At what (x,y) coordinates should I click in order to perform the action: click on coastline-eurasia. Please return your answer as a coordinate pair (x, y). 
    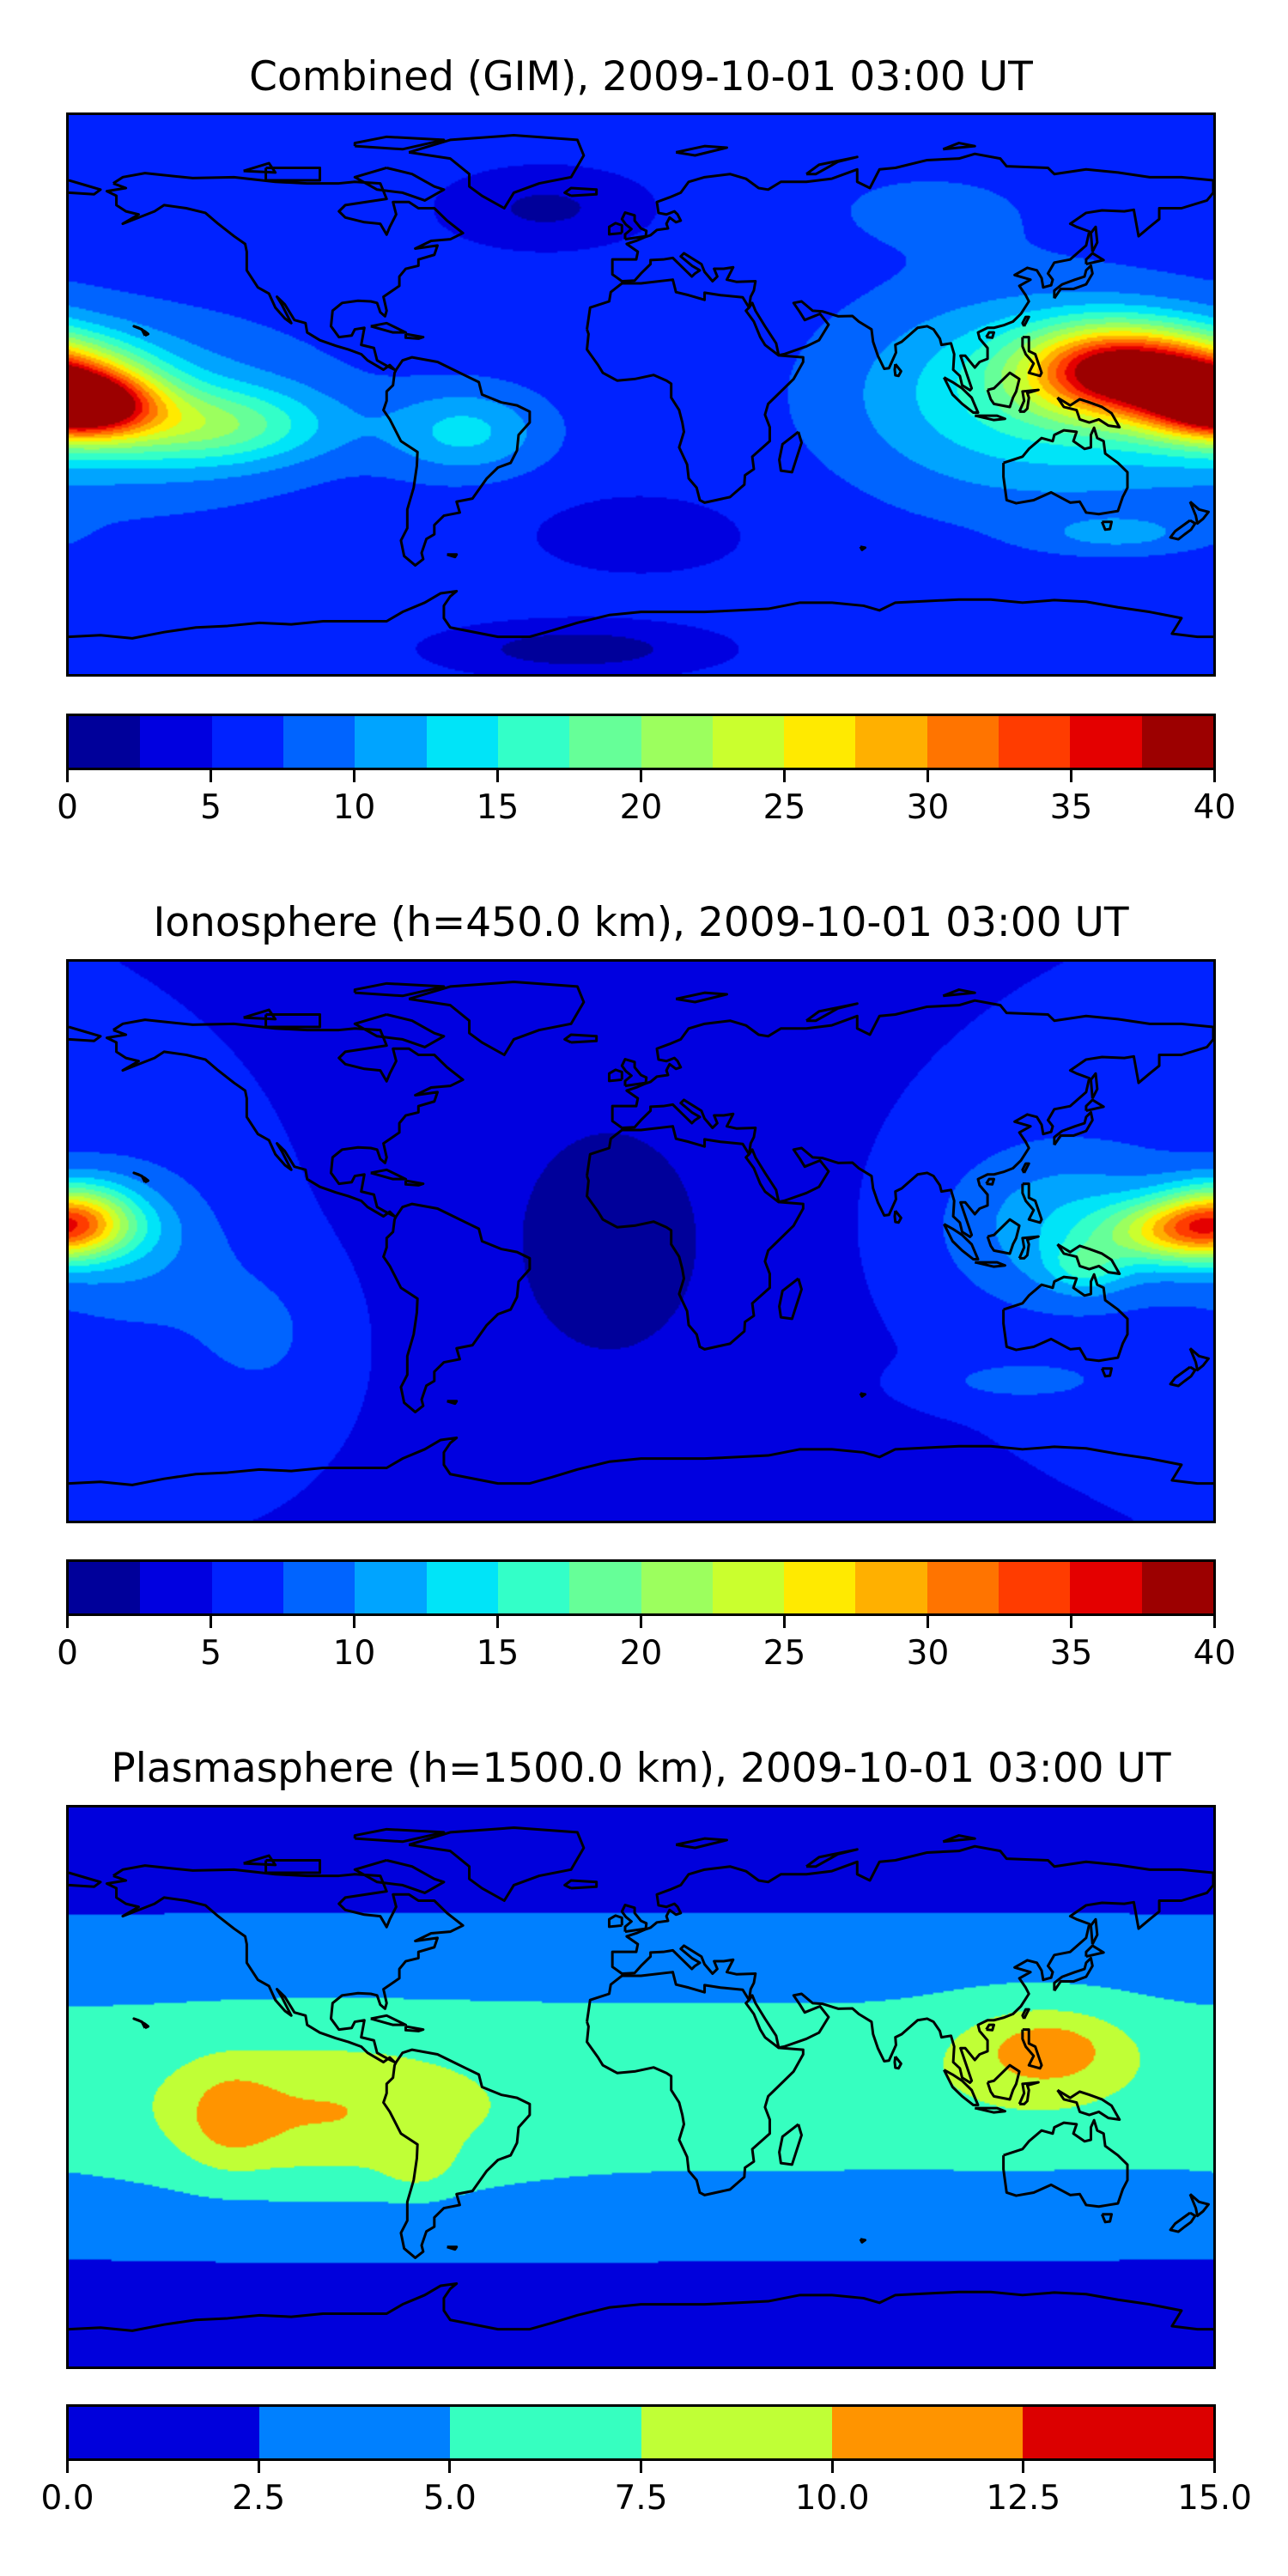
    Looking at the image, I should click on (913, 272).